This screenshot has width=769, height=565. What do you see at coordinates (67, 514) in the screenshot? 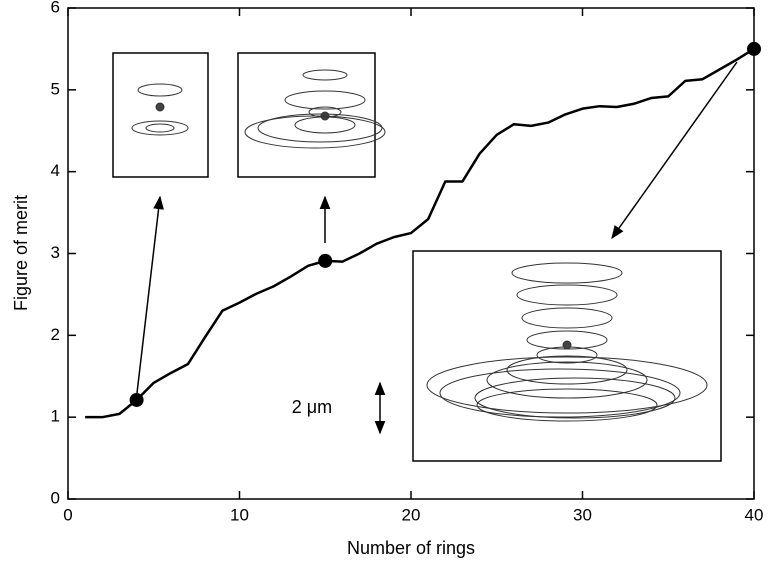
I see `x-tick-label: 0` at bounding box center [67, 514].